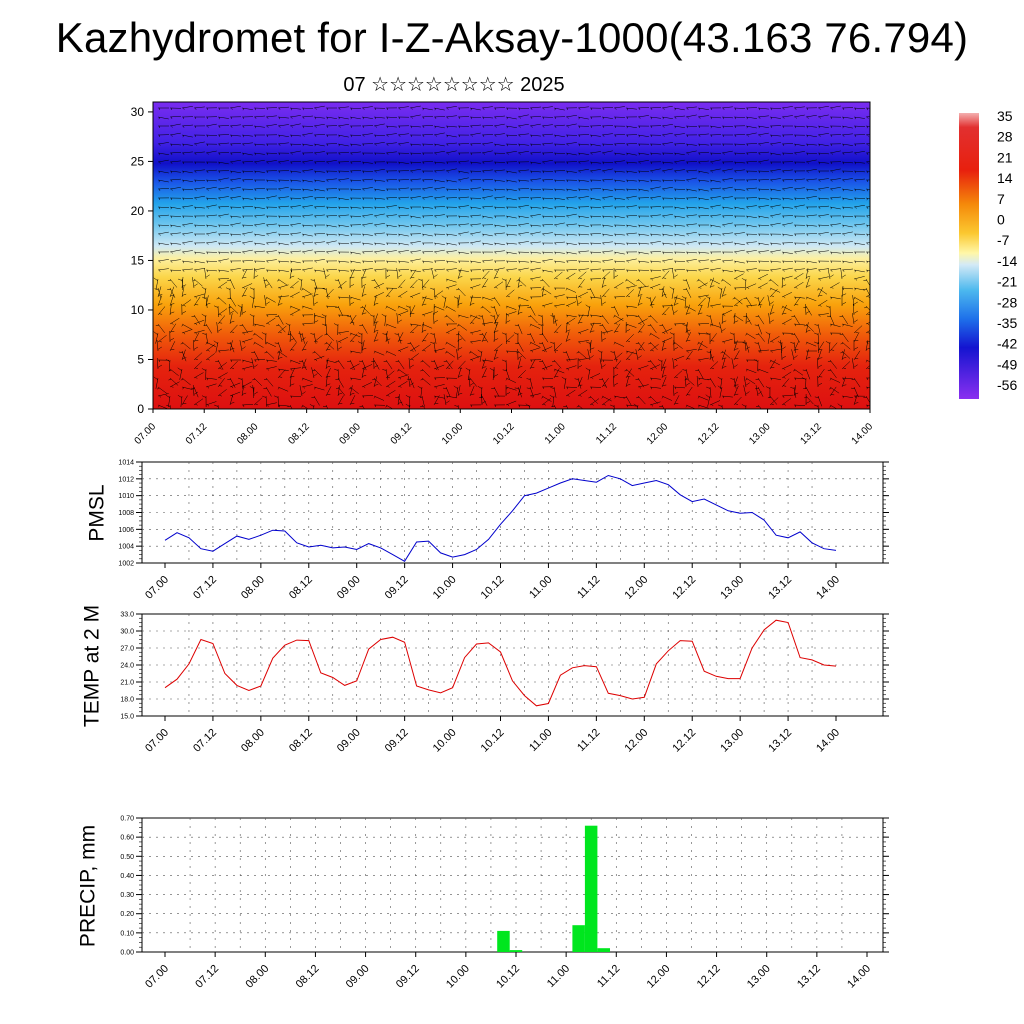  Describe the element at coordinates (500, 663) in the screenshot. I see `temp-series-line` at that location.